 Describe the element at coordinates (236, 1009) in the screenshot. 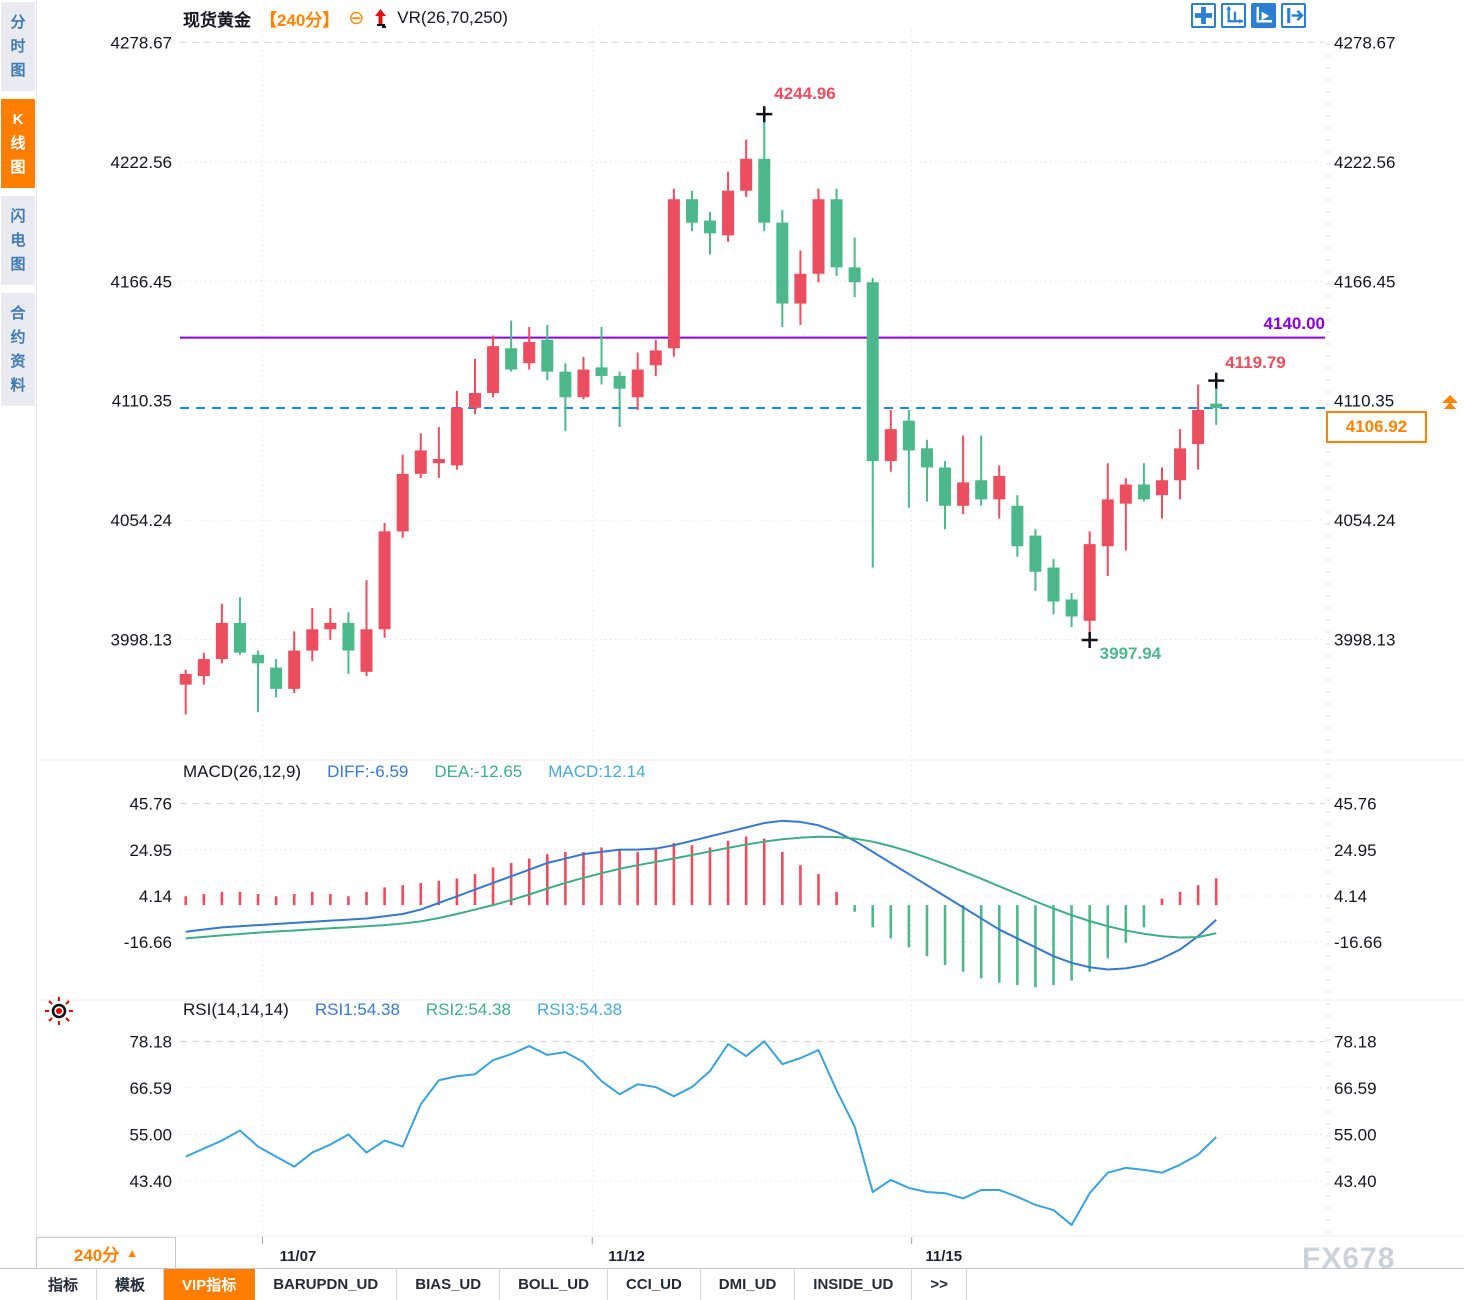

I see `rsi-label: RSI(14,14,14)` at that location.